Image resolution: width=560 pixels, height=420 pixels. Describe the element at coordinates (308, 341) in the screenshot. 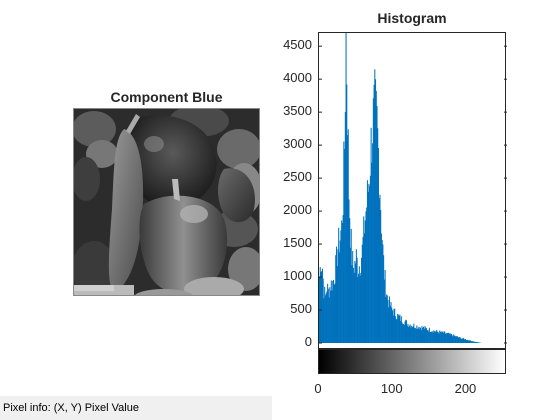

I see `y-tick-label: 0` at that location.